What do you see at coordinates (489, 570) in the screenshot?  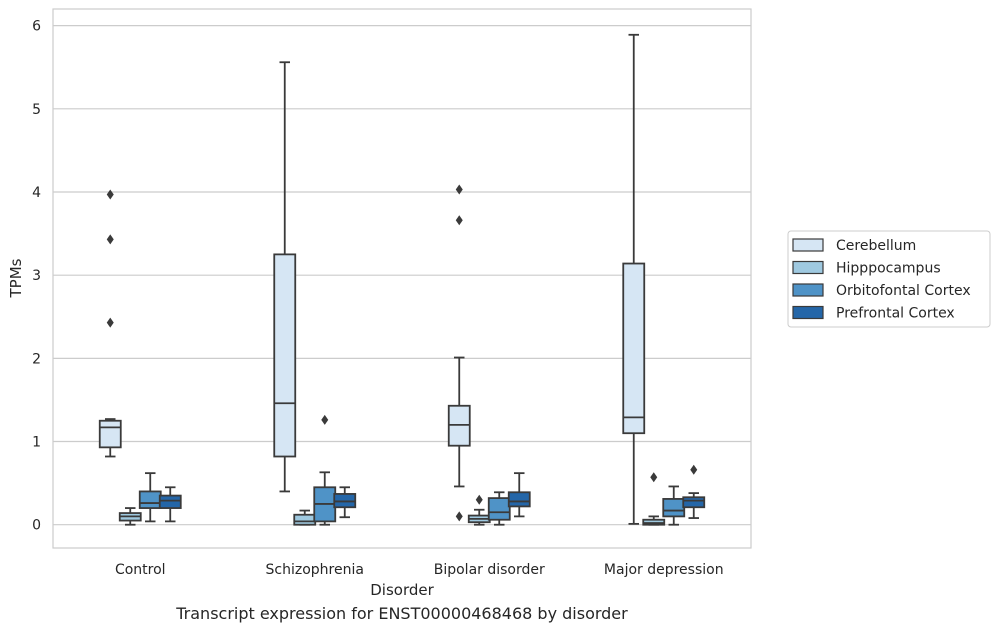 I see `x-tick-label: Bipolar disorder` at bounding box center [489, 570].